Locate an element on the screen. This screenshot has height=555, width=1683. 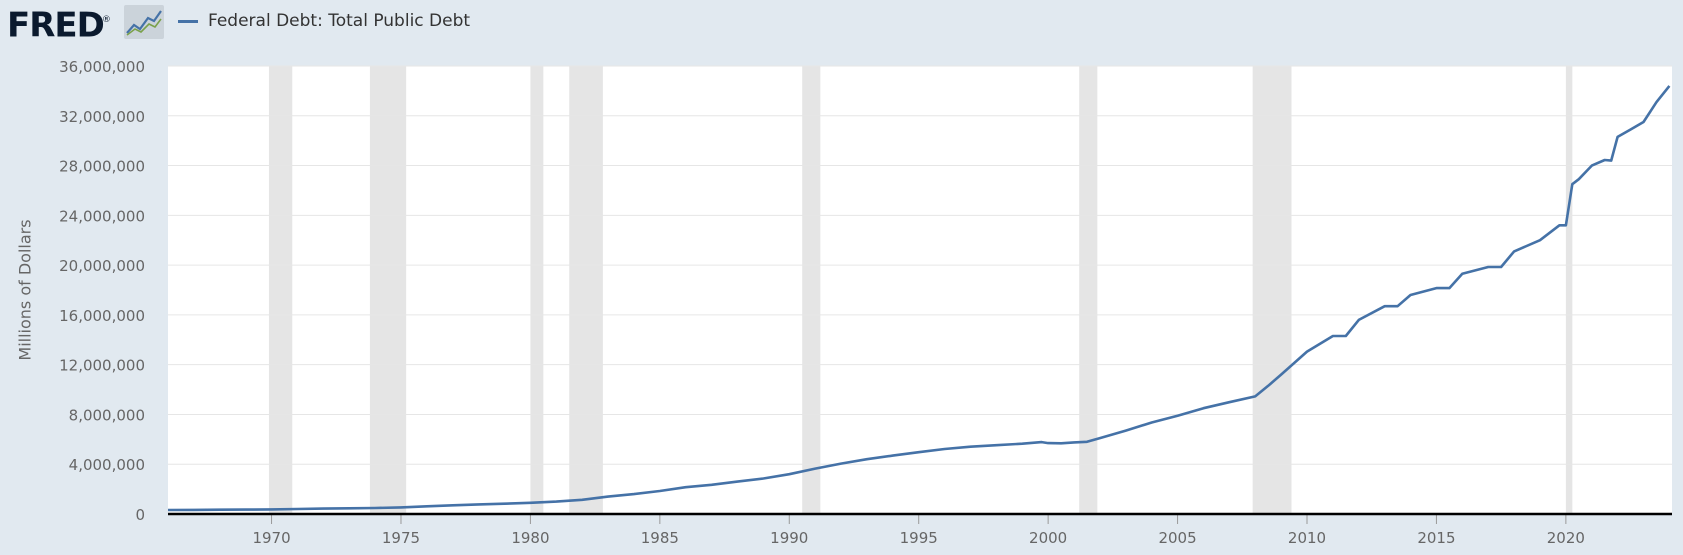
y-tick-label: 12,000,000 is located at coordinates (102, 366).